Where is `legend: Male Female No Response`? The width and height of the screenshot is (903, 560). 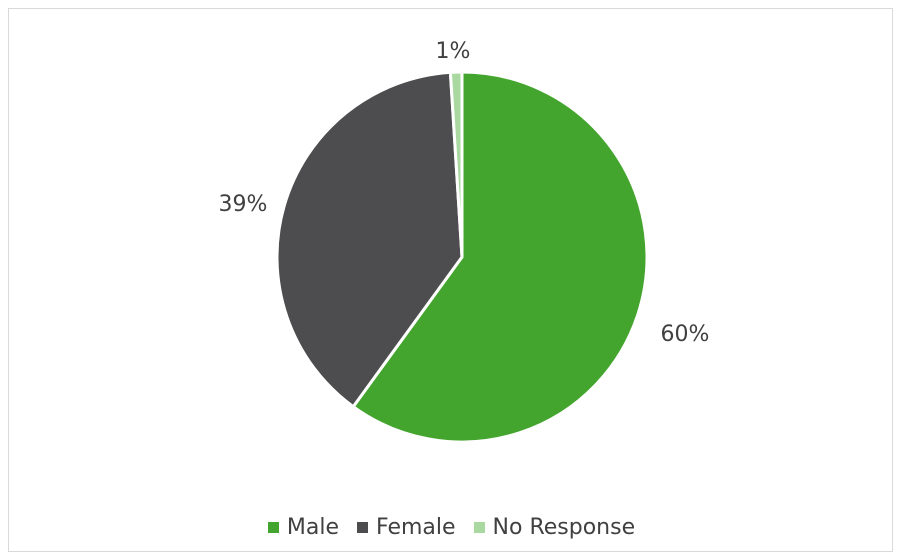
legend: Male Female No Response is located at coordinates (451, 527).